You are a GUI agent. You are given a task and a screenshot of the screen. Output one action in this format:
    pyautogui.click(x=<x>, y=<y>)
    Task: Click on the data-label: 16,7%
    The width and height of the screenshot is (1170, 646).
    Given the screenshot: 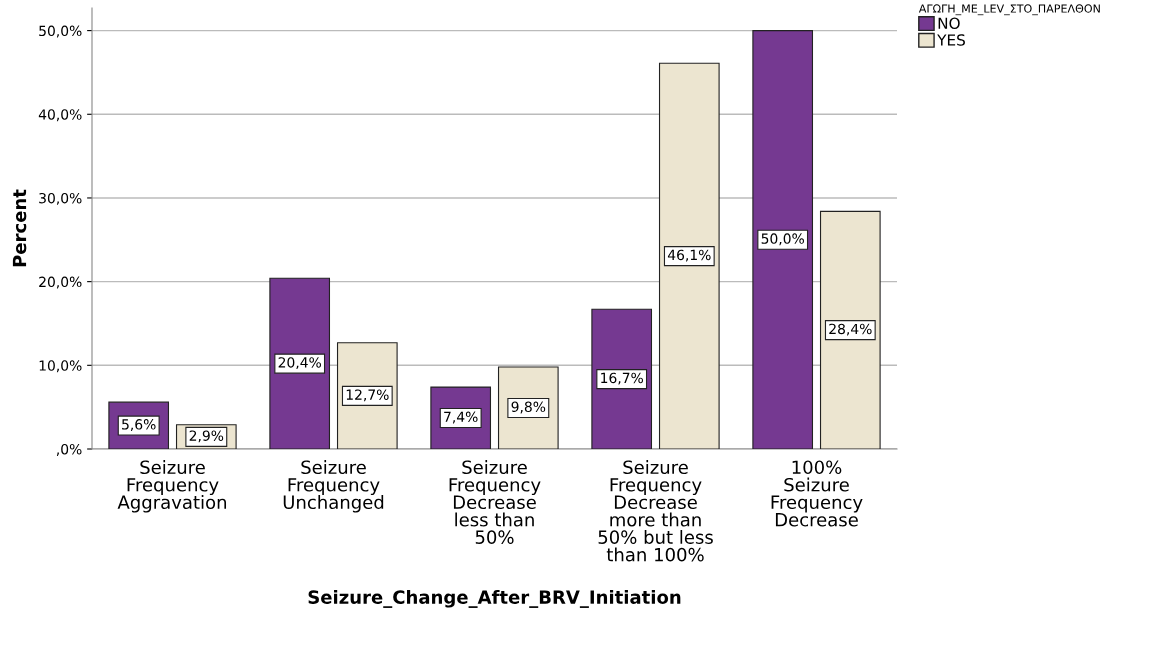 What is the action you would take?
    pyautogui.click(x=622, y=378)
    